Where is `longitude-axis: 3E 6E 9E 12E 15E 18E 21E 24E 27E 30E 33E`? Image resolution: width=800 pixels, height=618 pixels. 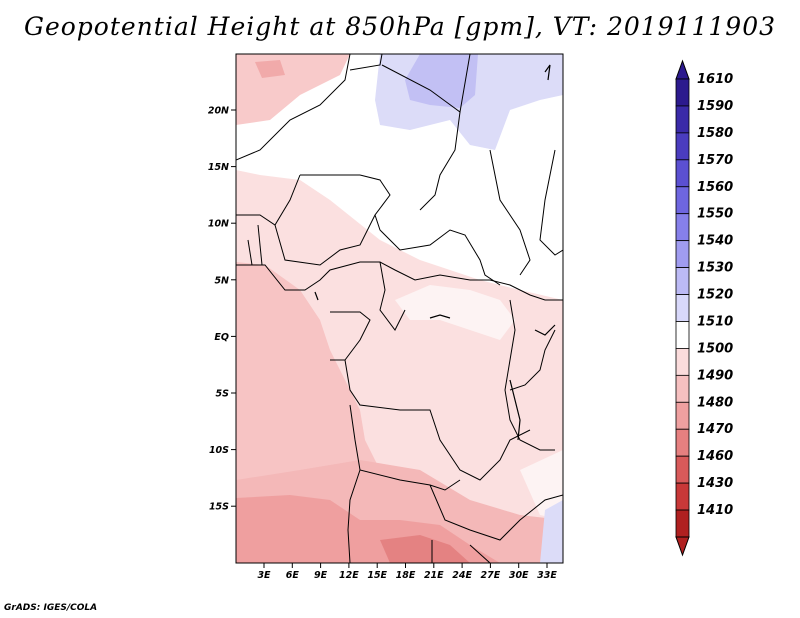
longitude-axis: 3E 6E 9E 12E 15E 18E 21E 24E 27E 30E 33E is located at coordinates (407, 572).